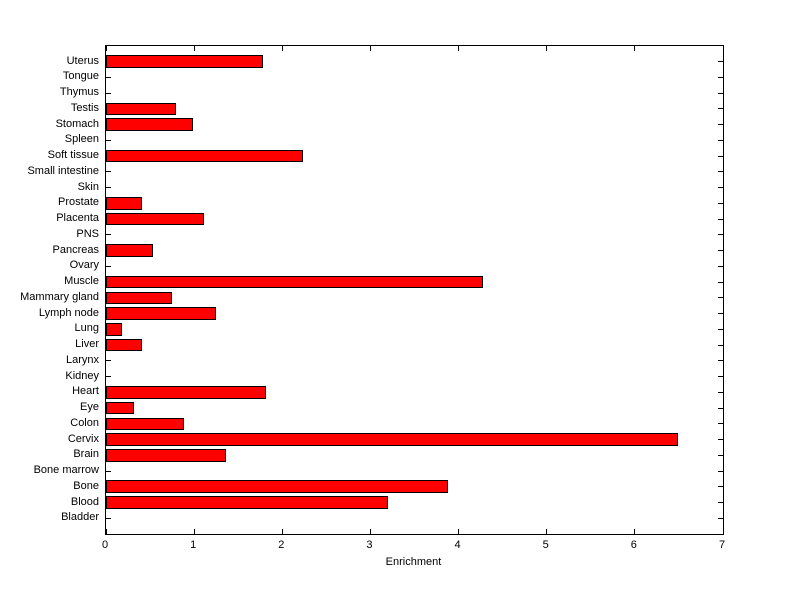  What do you see at coordinates (108, 77) in the screenshot?
I see `y-tick-left-tongue` at bounding box center [108, 77].